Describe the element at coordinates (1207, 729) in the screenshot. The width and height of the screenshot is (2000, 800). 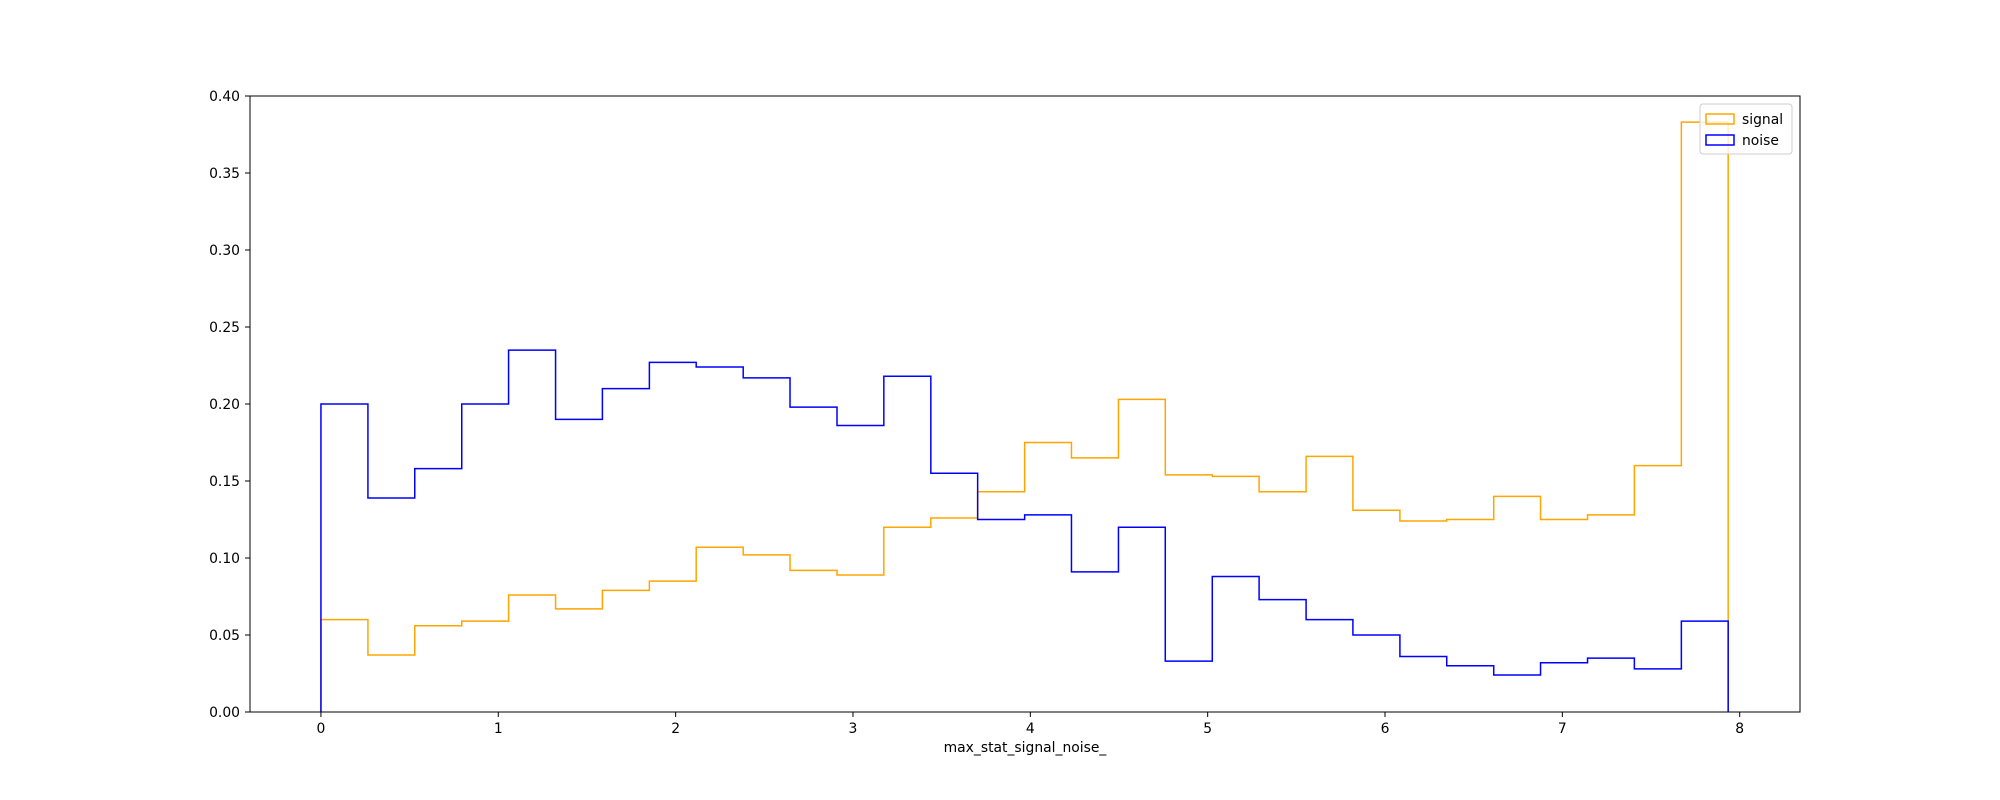
I see `x-tick-label: 5` at that location.